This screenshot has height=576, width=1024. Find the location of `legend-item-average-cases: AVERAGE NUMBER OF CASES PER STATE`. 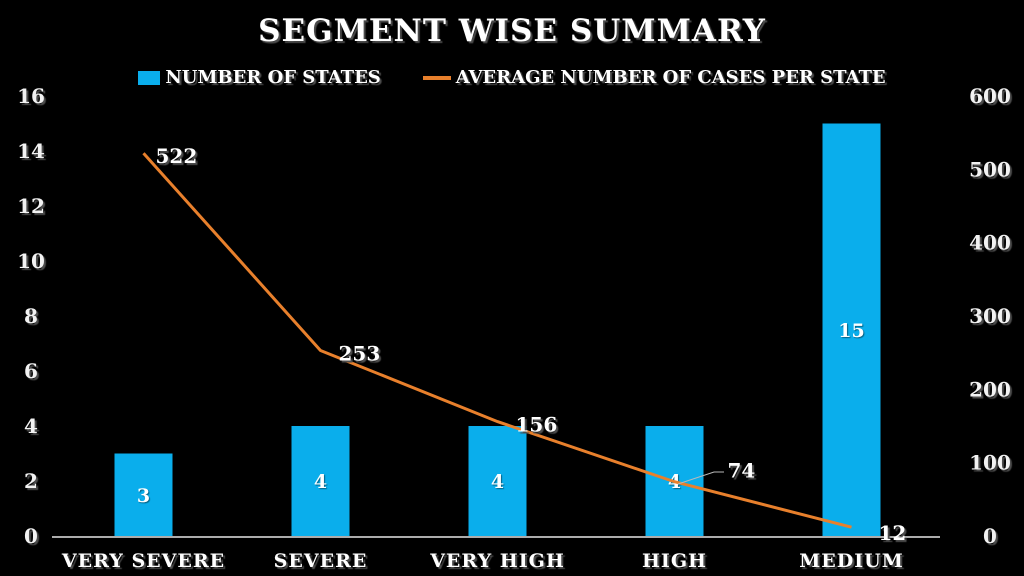

legend-item-average-cases: AVERAGE NUMBER OF CASES PER STATE is located at coordinates (654, 77).